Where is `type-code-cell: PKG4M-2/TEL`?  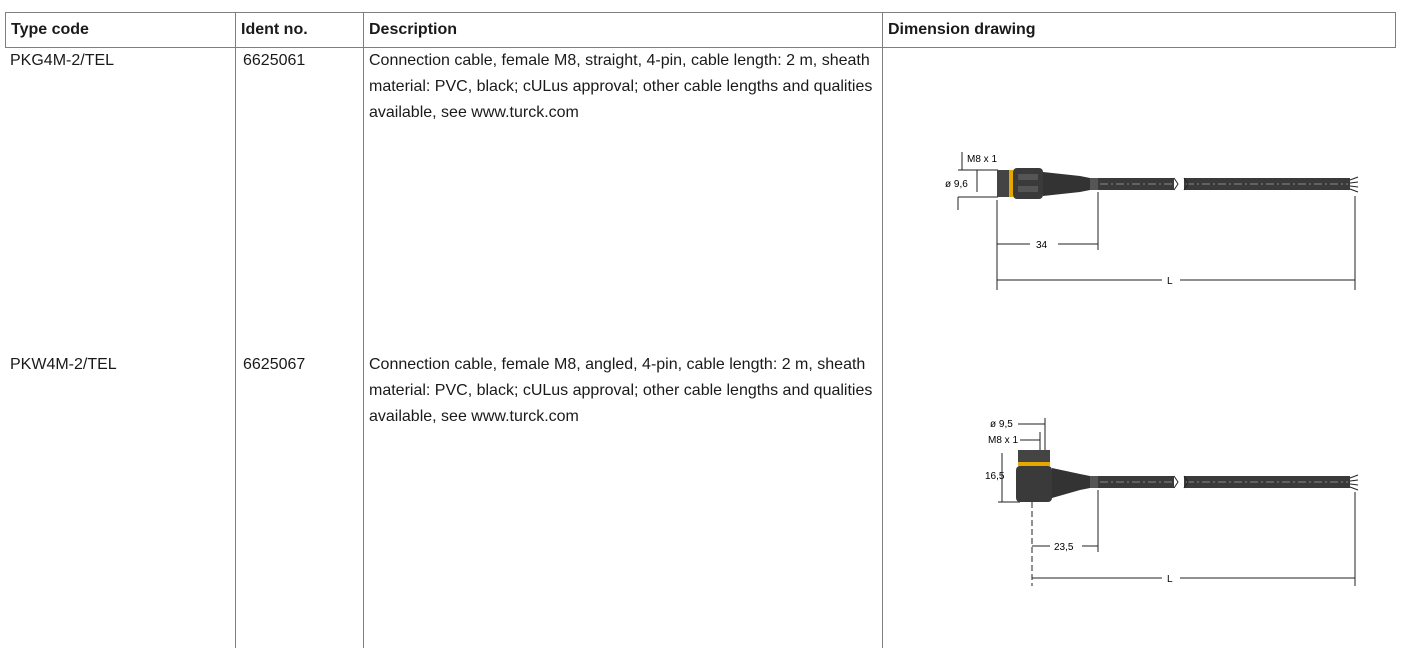 type-code-cell: PKG4M-2/TEL is located at coordinates (62, 60).